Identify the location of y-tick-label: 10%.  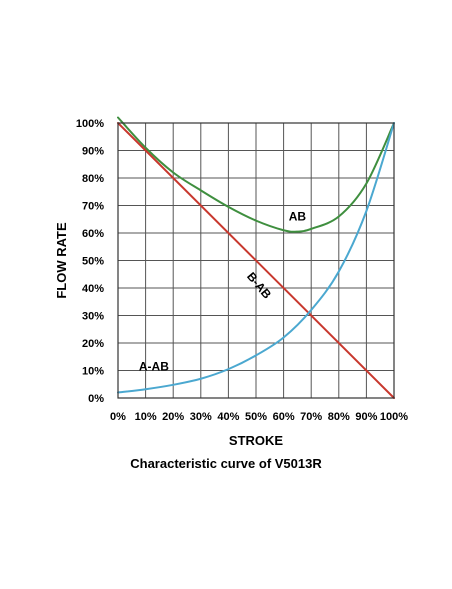
(93, 372).